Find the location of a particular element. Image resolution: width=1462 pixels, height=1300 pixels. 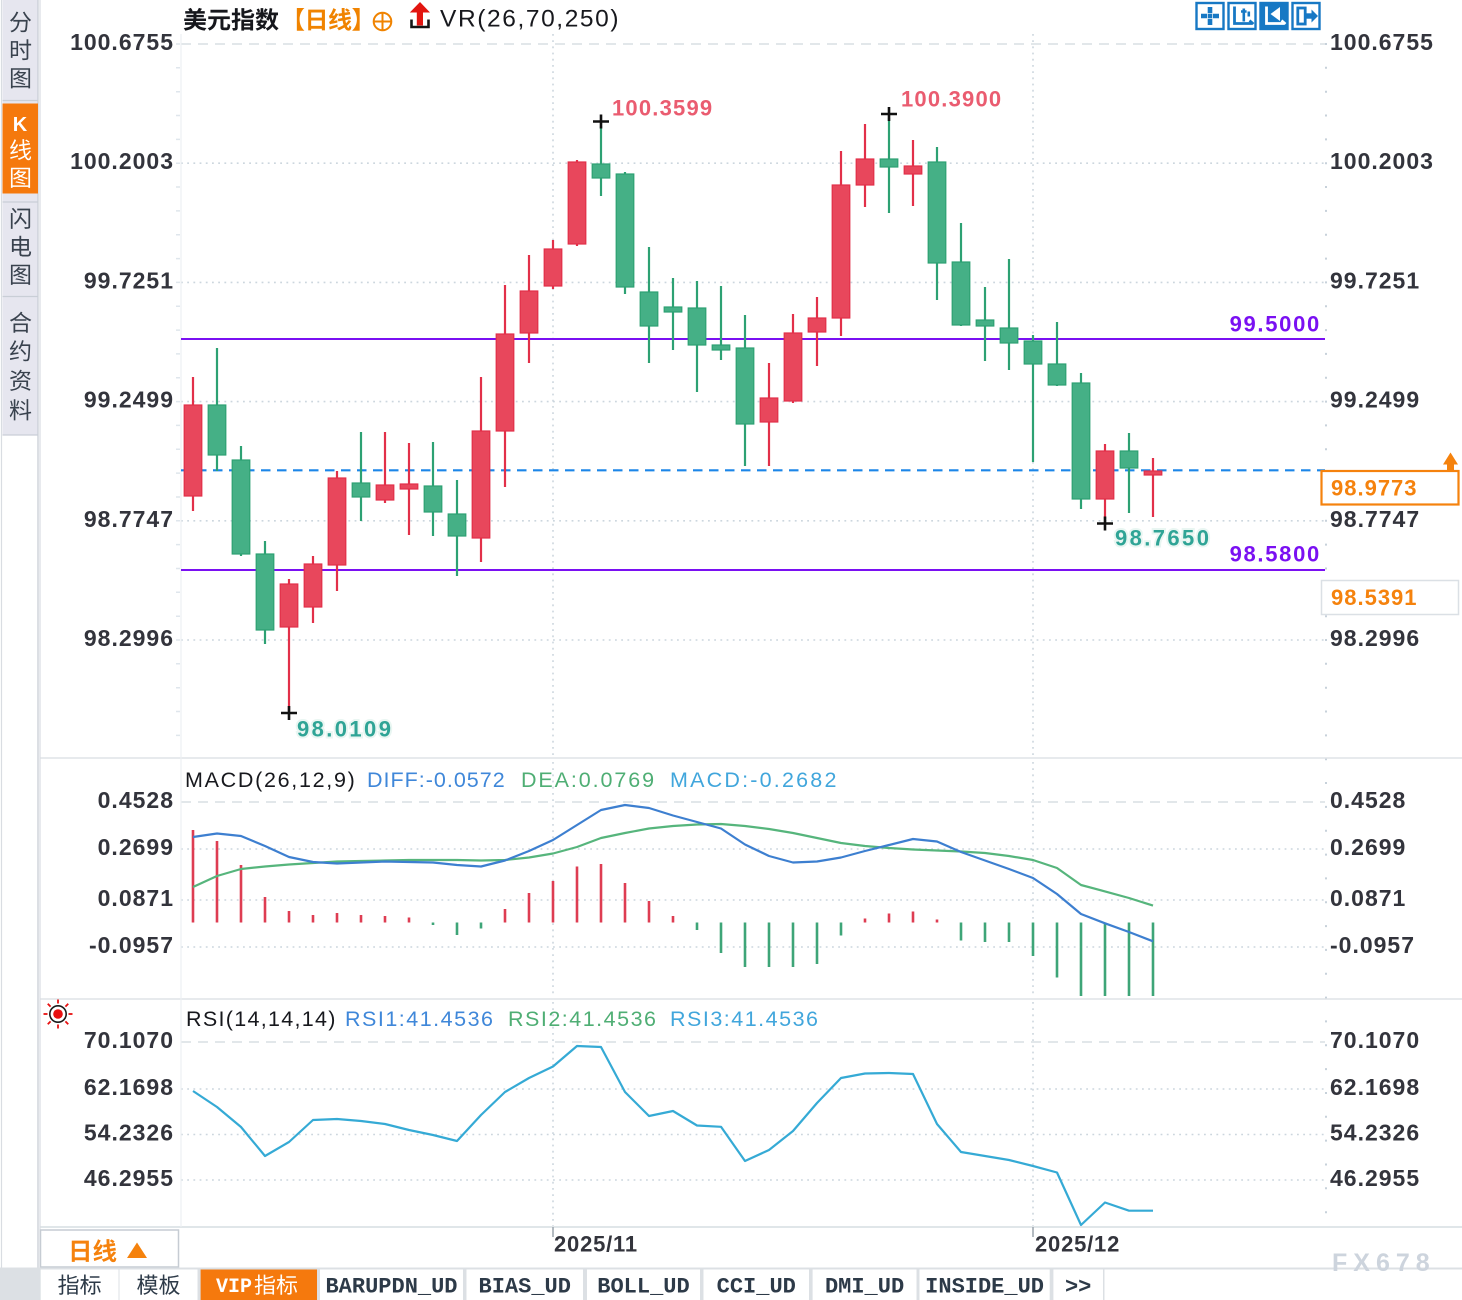

svg-text: CCI_UD is located at coordinates (756, 1287).